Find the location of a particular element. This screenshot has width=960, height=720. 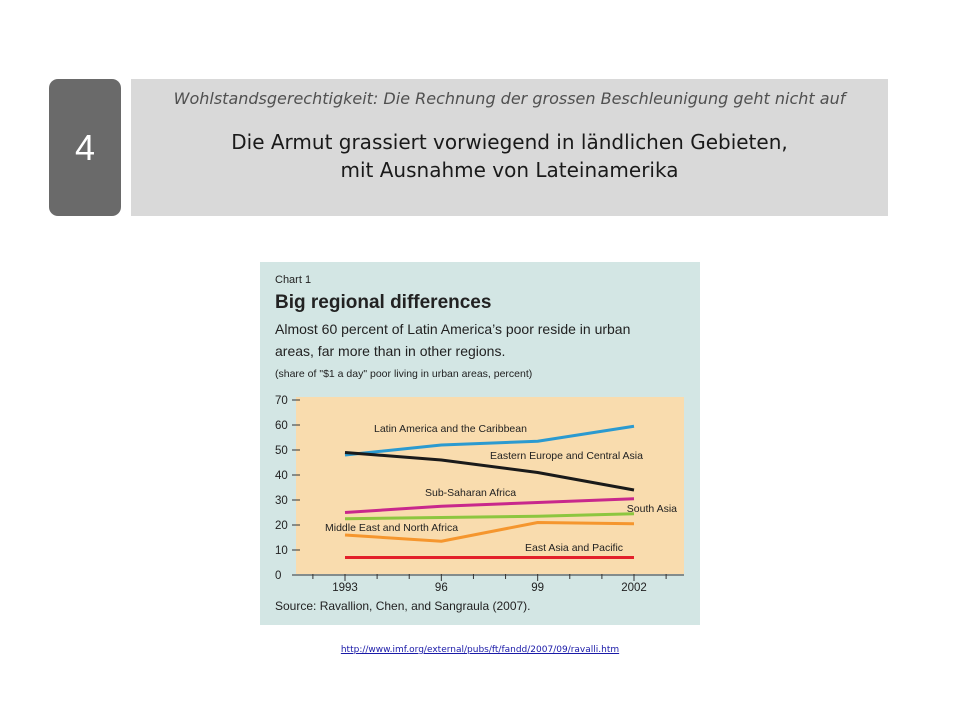

y-tick-label: 30 is located at coordinates (281, 501).